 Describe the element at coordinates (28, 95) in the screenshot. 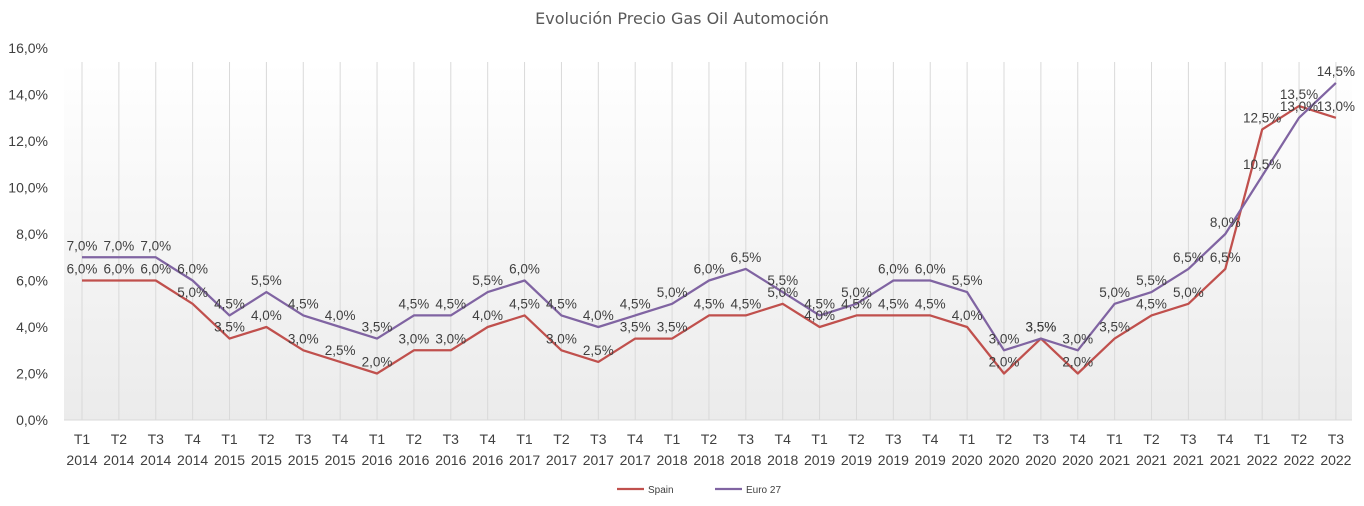

I see `y-tick-label: 14,0%` at that location.